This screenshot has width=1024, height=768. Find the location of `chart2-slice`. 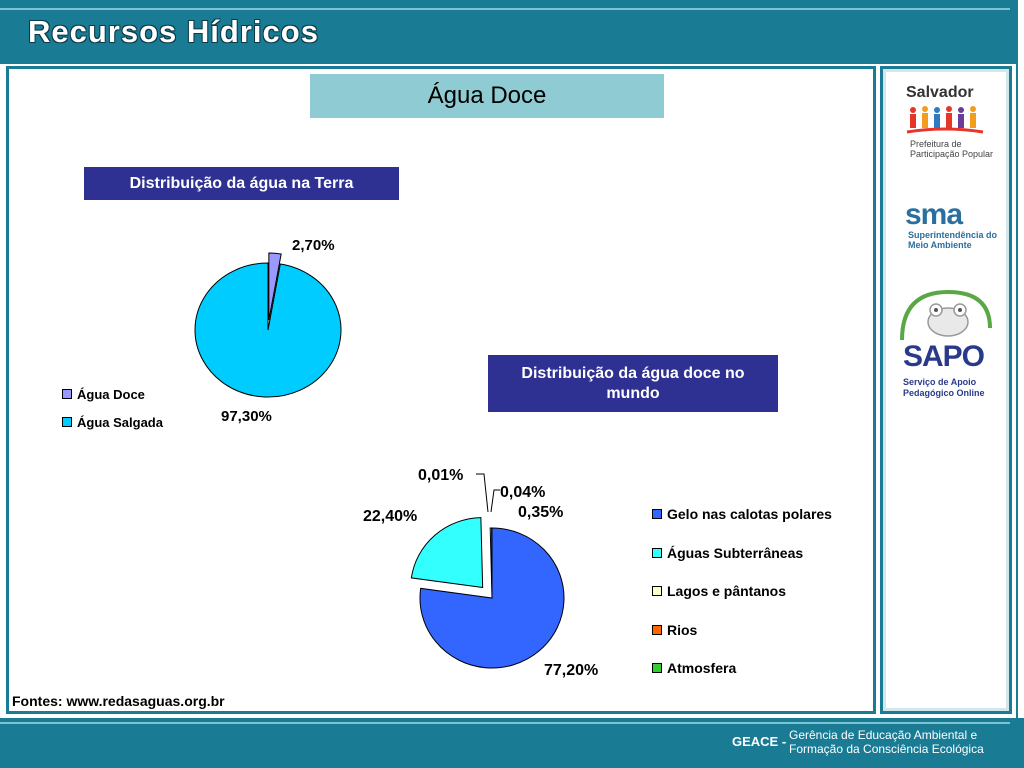

chart2-slice is located at coordinates (447, 553).